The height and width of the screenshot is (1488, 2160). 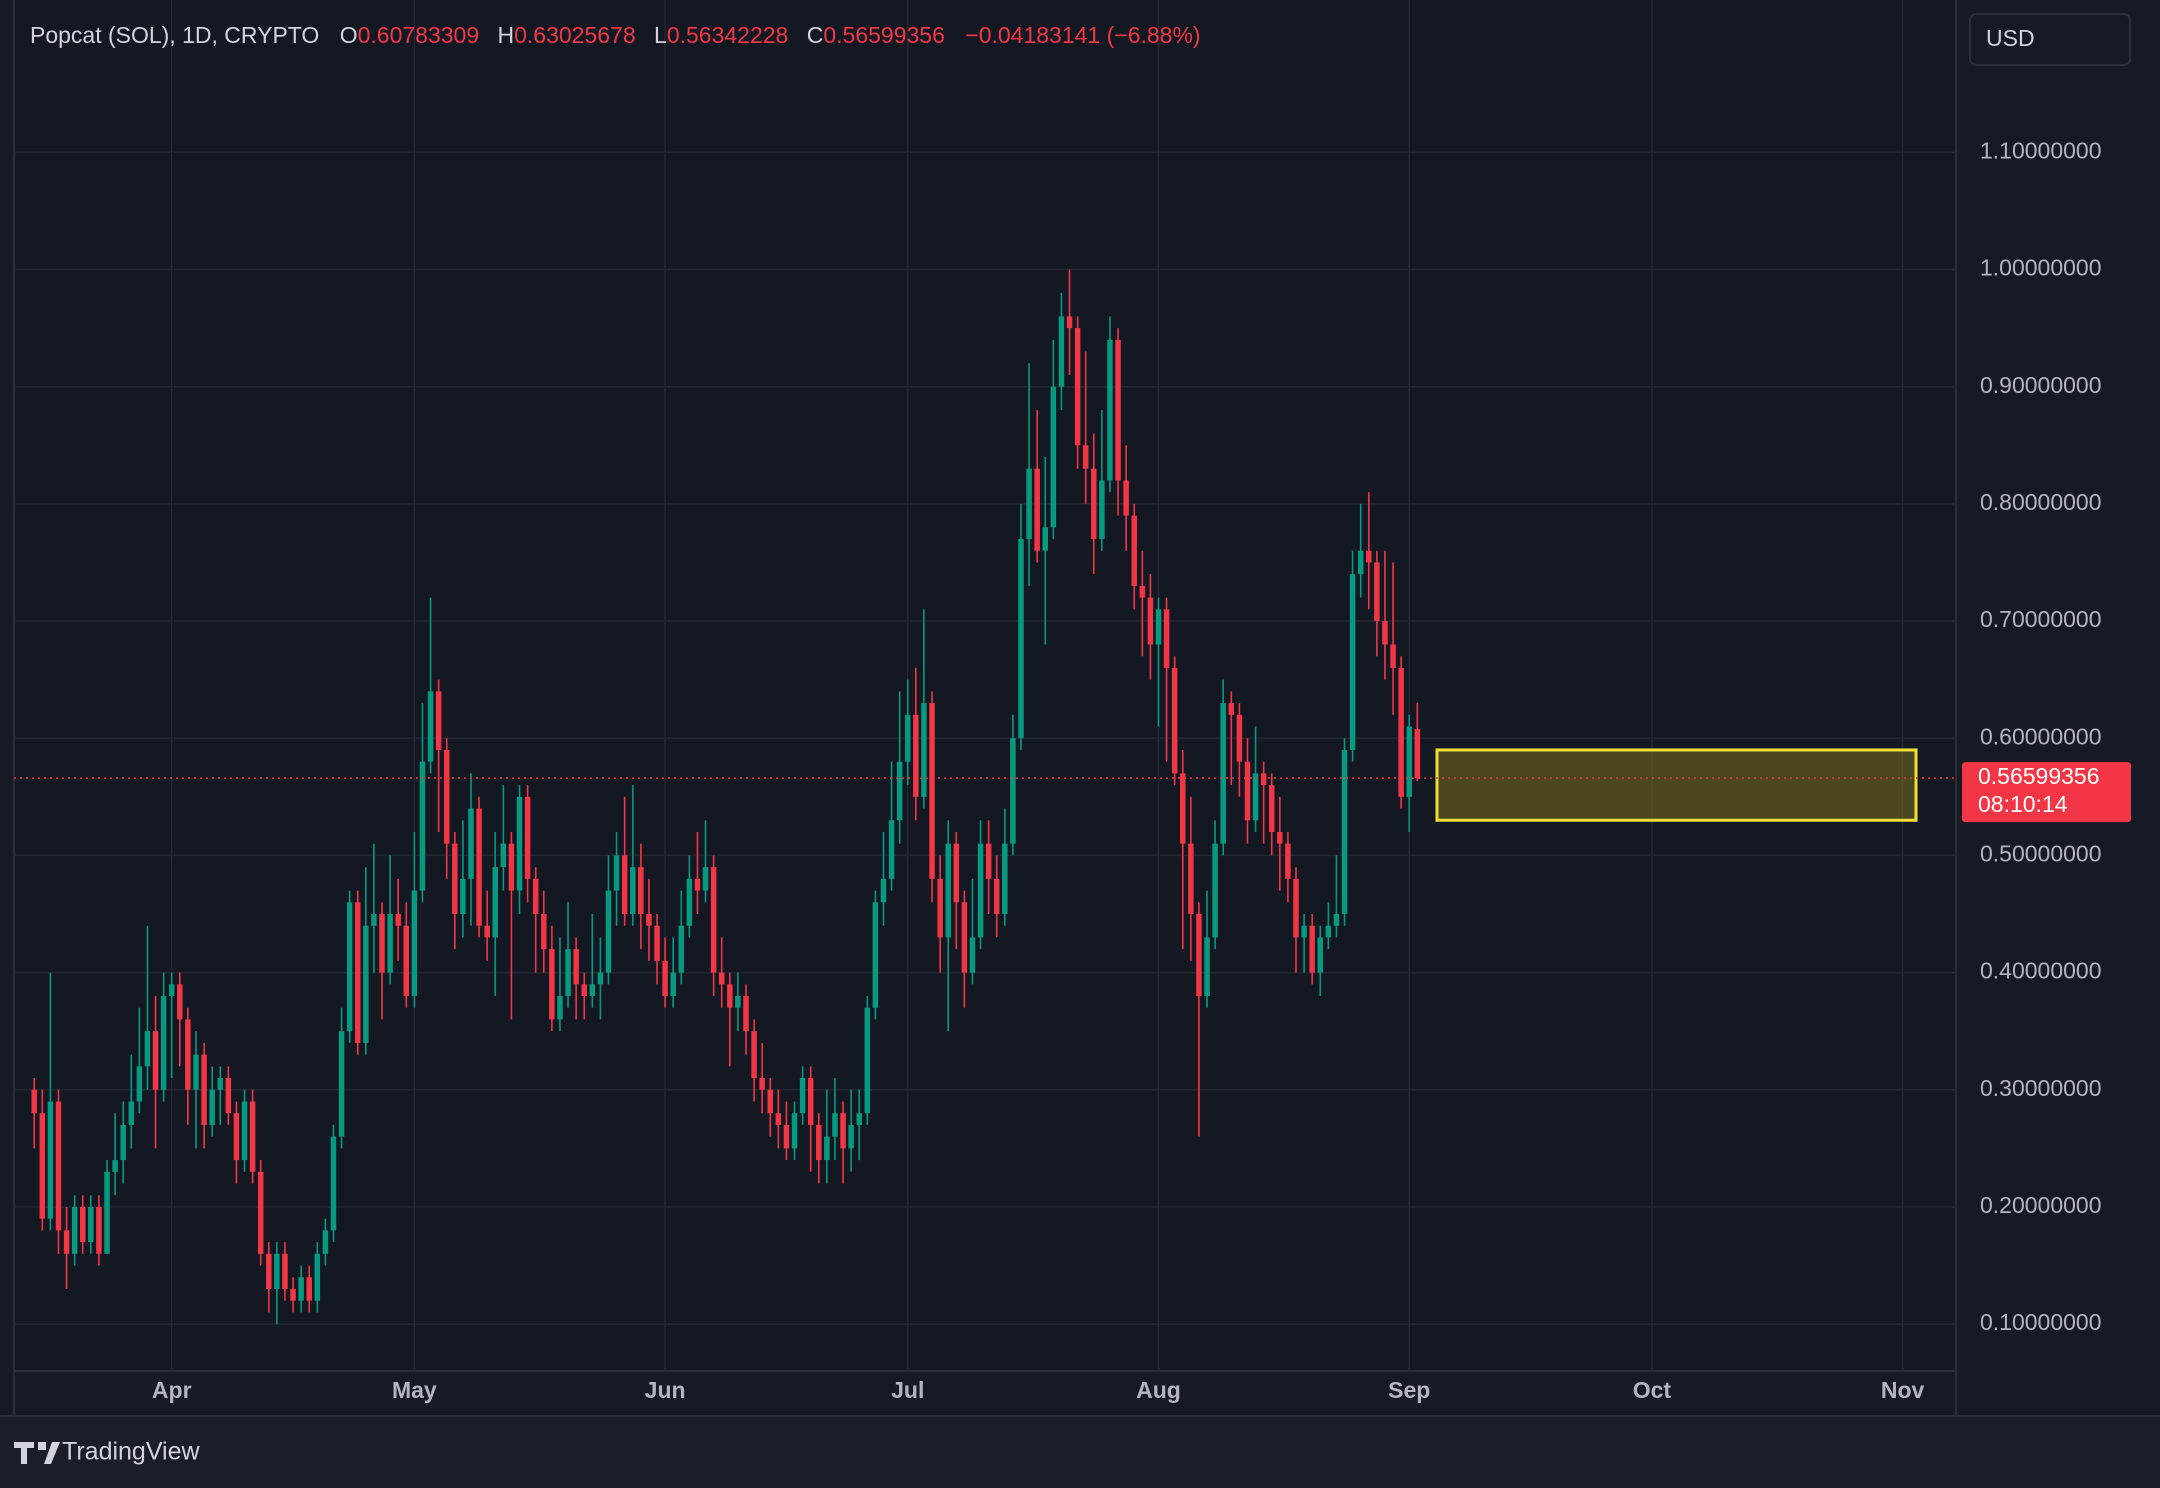 I want to click on low-label: L, so click(x=660, y=35).